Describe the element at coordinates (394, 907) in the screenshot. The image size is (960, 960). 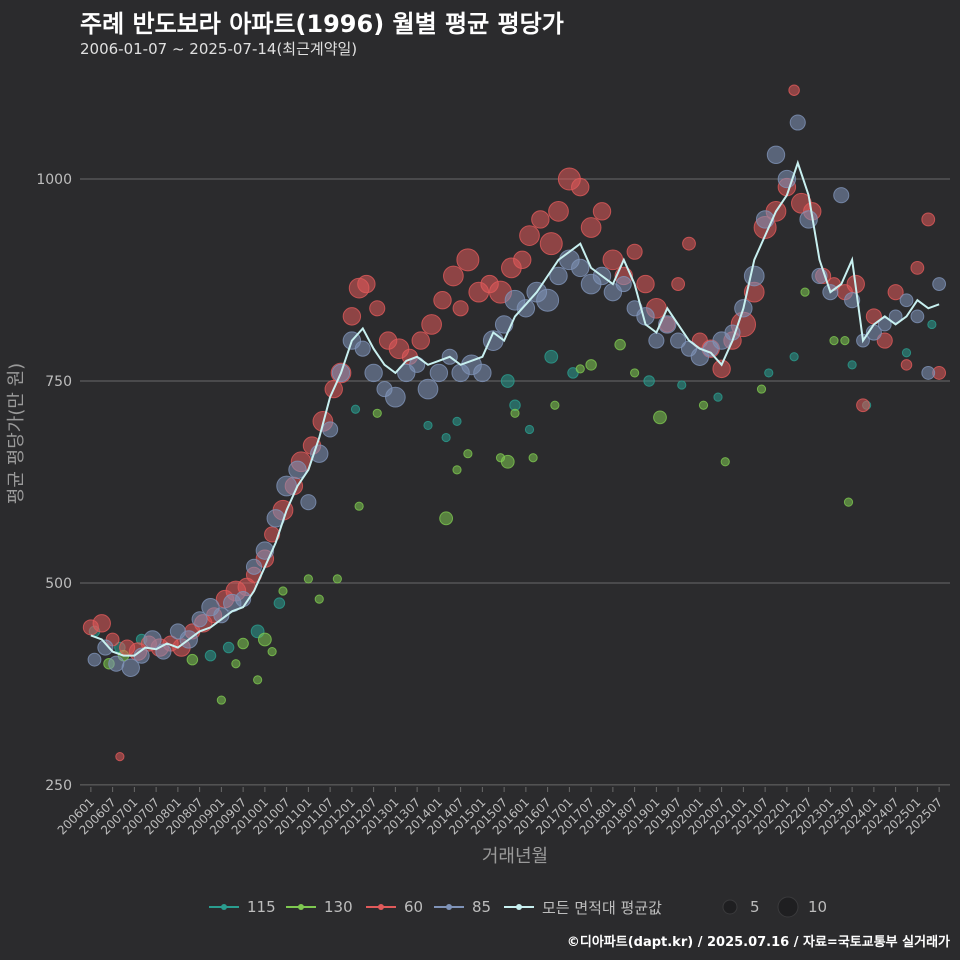
I see `legend-item-60: 60` at that location.